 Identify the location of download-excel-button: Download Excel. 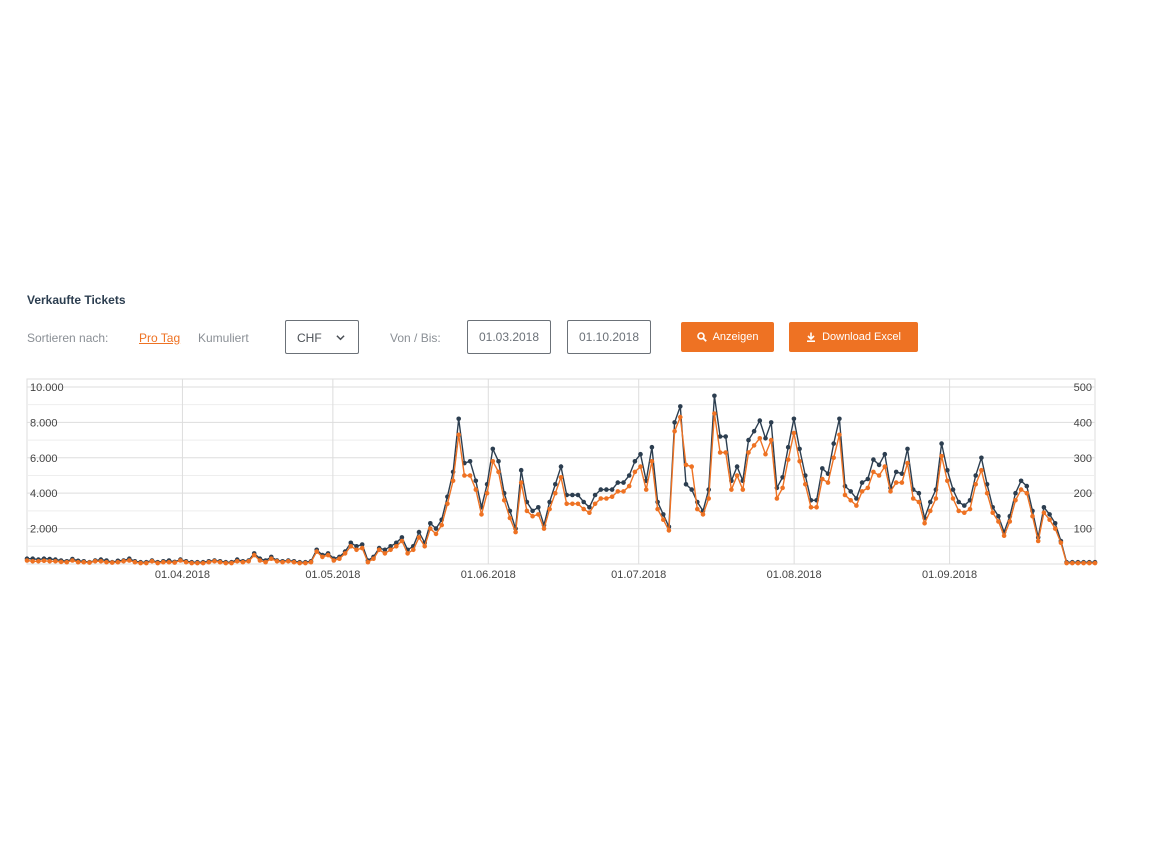
(853, 337).